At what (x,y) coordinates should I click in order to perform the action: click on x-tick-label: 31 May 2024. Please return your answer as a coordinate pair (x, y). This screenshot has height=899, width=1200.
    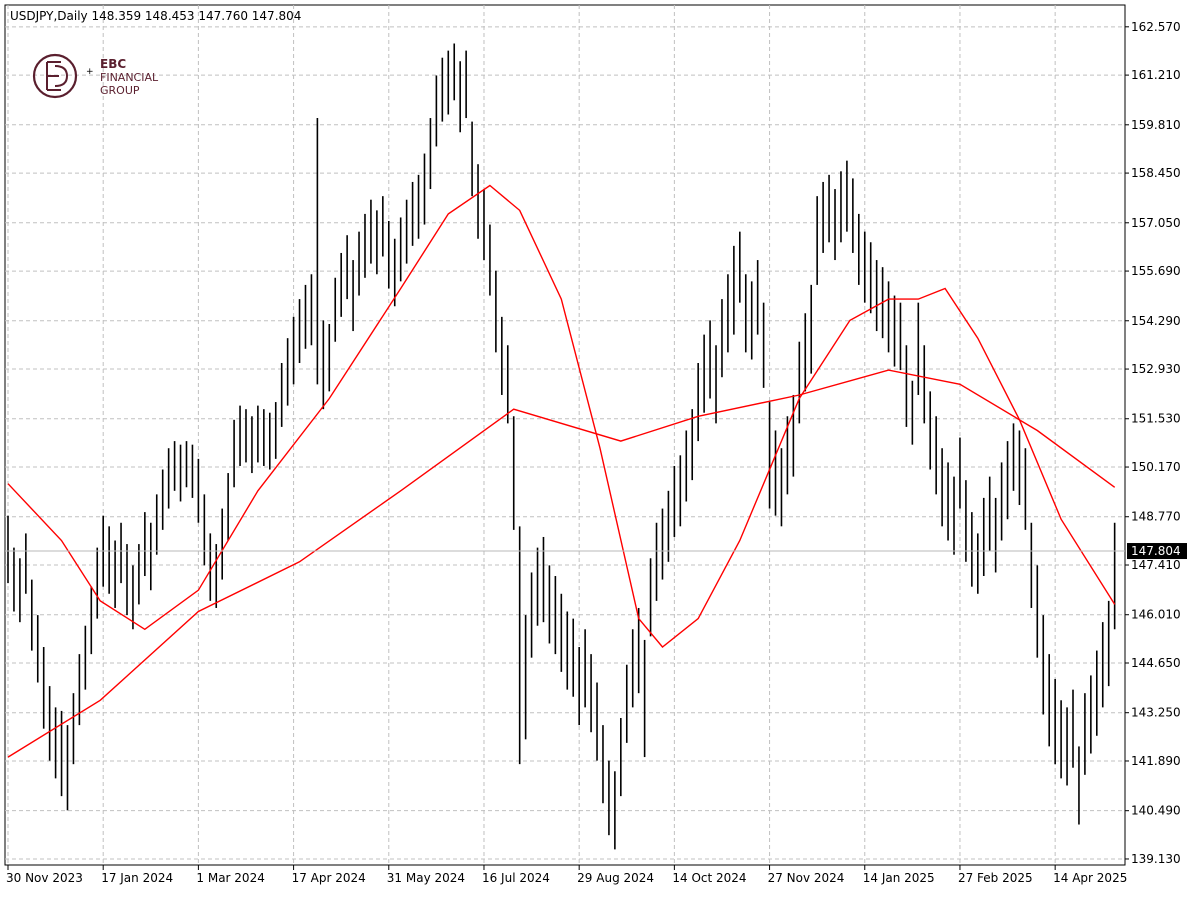
    Looking at the image, I should click on (426, 878).